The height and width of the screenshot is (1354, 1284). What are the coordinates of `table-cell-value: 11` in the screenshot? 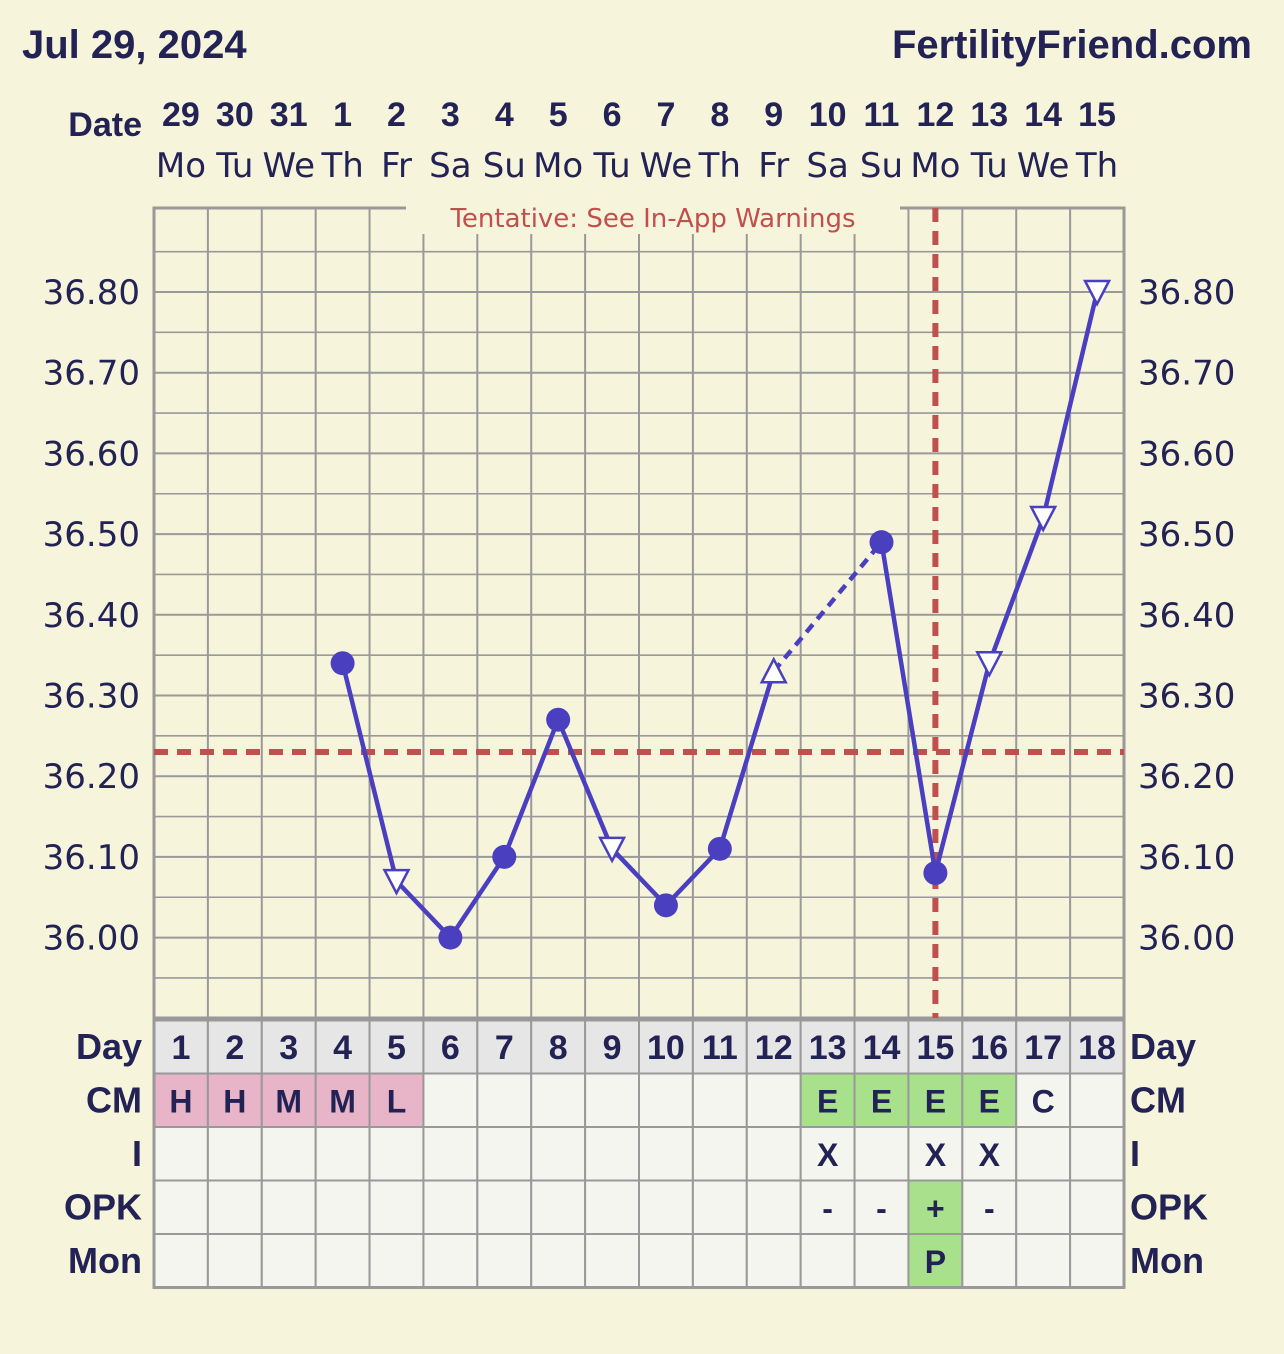 It's located at (720, 1048).